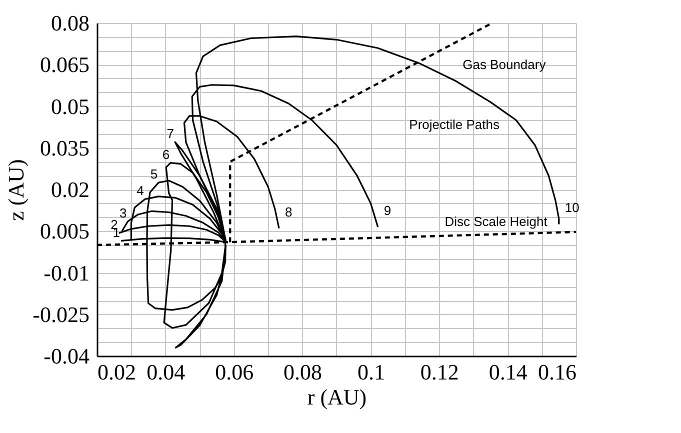 The image size is (681, 433). Describe the element at coordinates (67, 273) in the screenshot. I see `y-tick-label: -0.01` at that location.